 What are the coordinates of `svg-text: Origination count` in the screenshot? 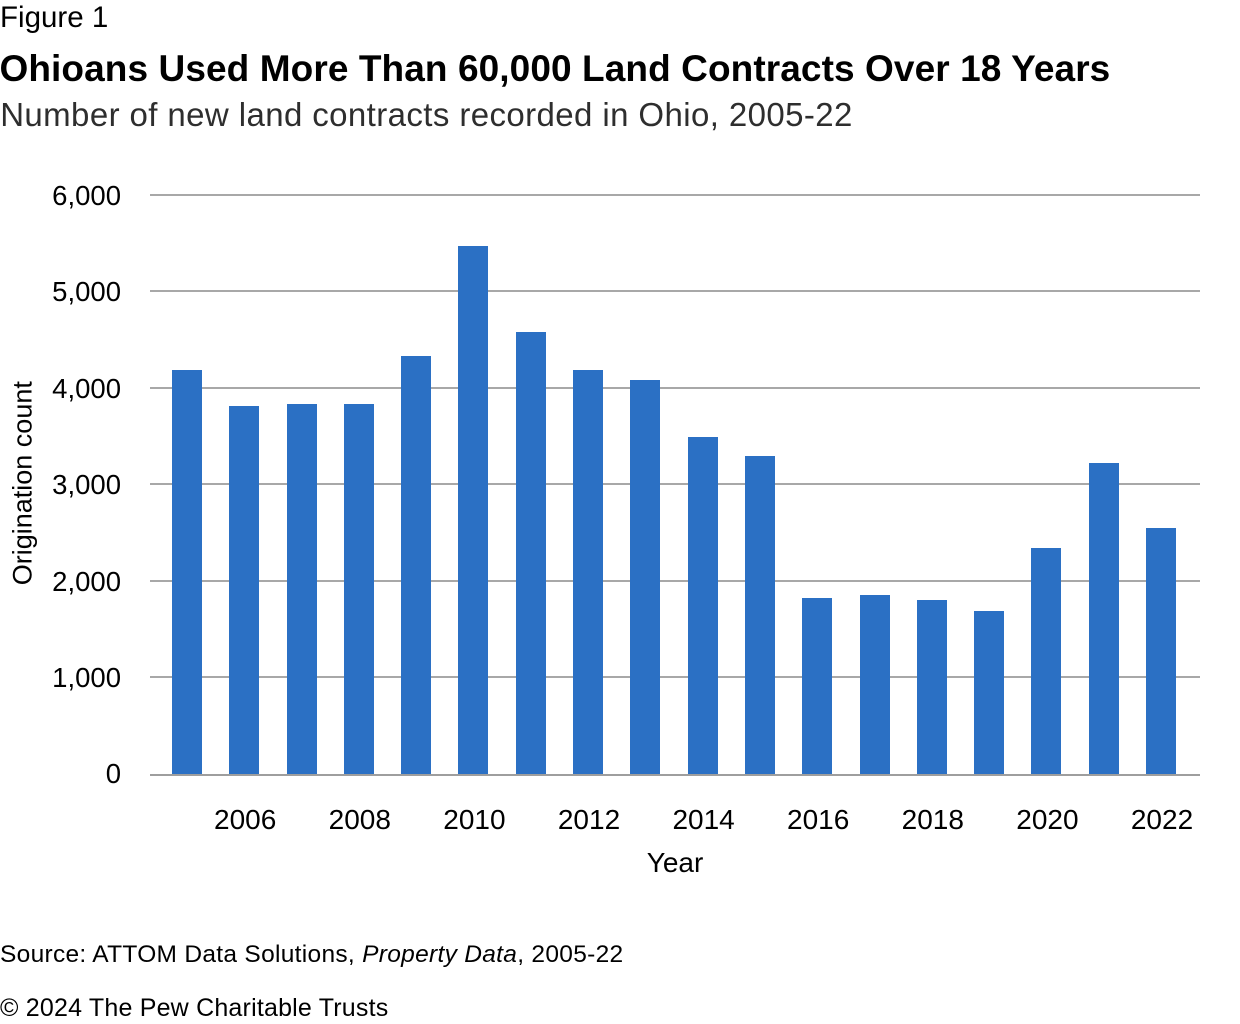 It's located at (23, 483).